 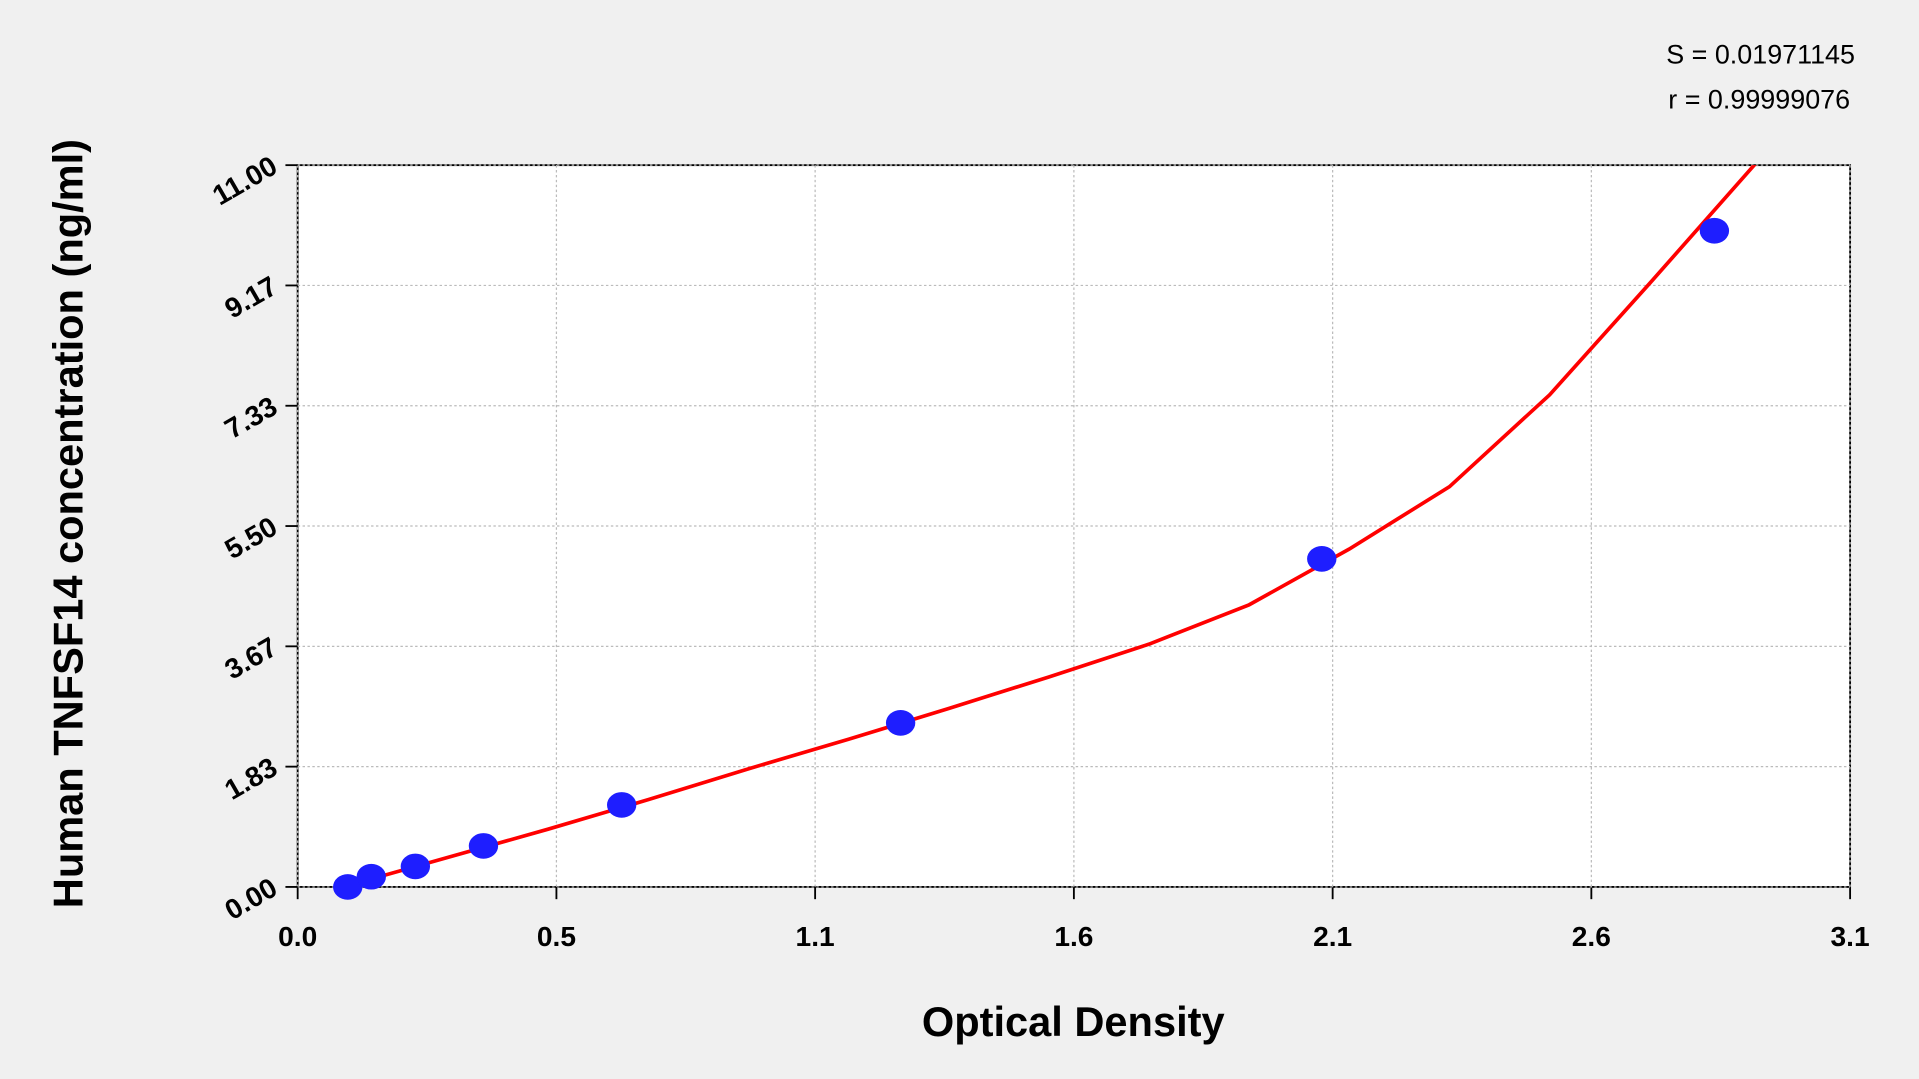 What do you see at coordinates (1760, 54) in the screenshot?
I see `annotation: S = 0.01971145` at bounding box center [1760, 54].